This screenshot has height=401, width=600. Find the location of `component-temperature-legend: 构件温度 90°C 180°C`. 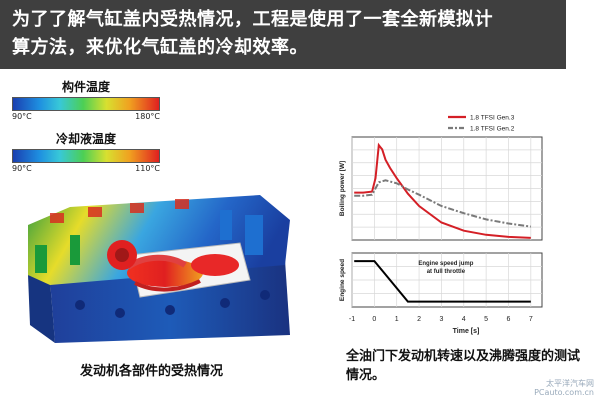

component-temperature-legend: 构件温度 90°C 180°C is located at coordinates (86, 101).